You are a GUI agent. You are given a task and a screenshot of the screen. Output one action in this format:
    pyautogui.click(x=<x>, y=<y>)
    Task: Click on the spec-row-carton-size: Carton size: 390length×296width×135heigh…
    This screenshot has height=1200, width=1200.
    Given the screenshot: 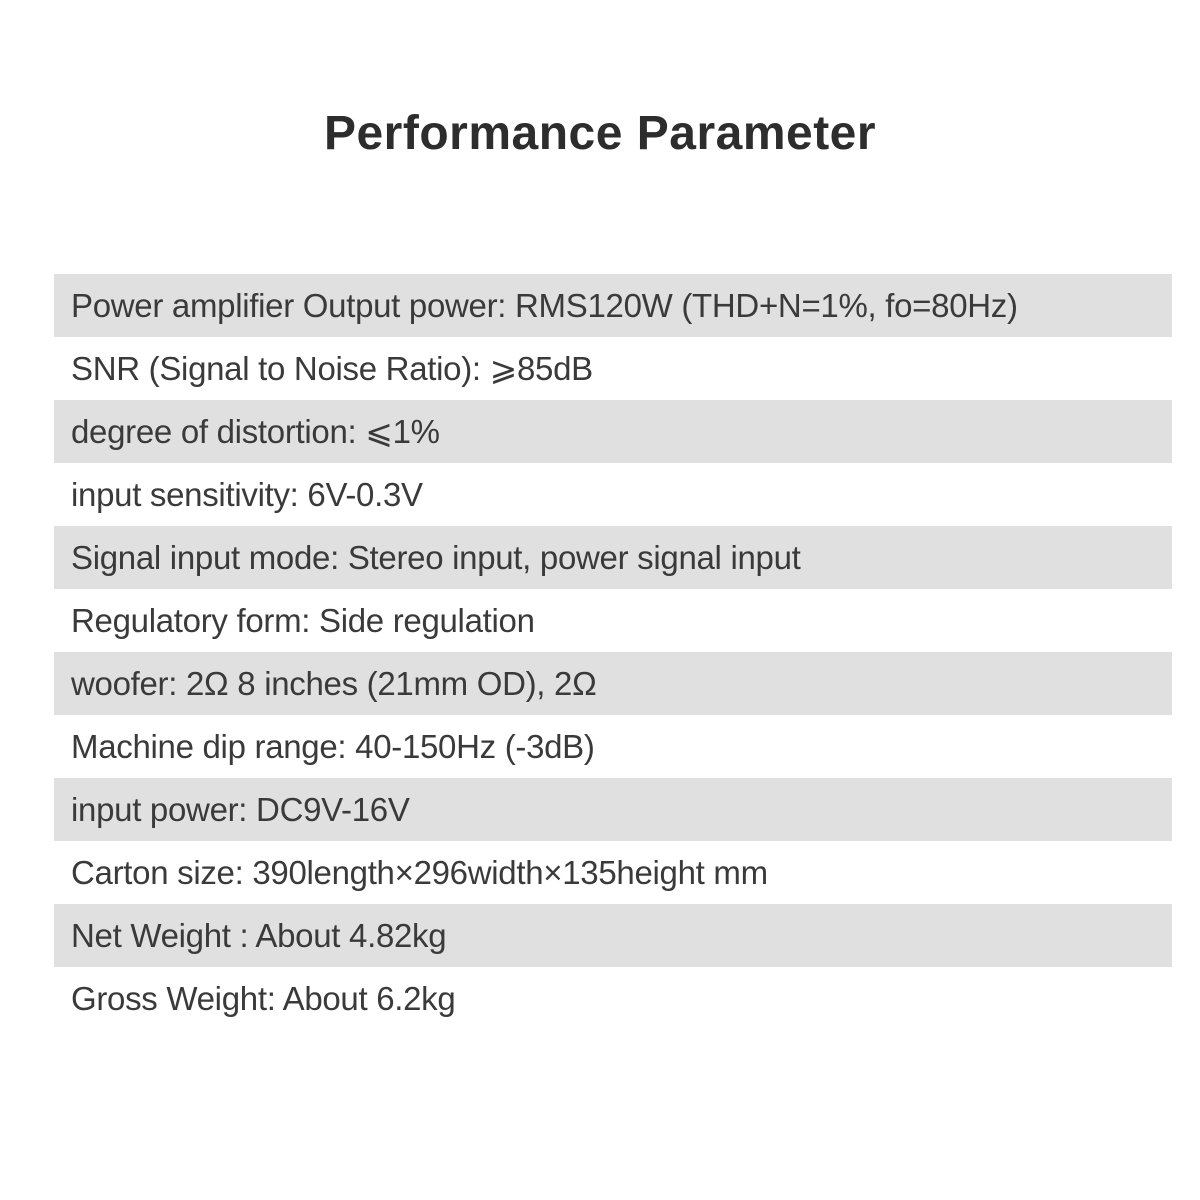 What is the action you would take?
    pyautogui.click(x=419, y=872)
    